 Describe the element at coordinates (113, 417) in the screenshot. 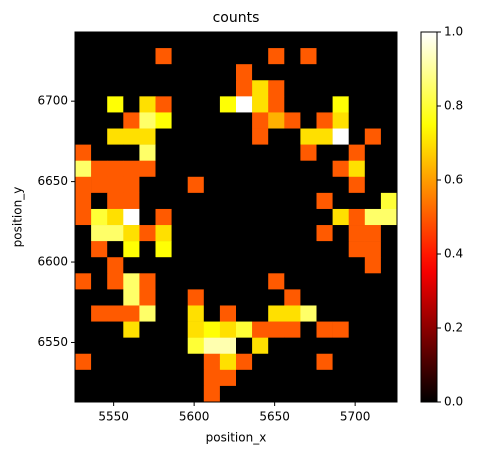

I see `x-tick-label: 5550` at that location.